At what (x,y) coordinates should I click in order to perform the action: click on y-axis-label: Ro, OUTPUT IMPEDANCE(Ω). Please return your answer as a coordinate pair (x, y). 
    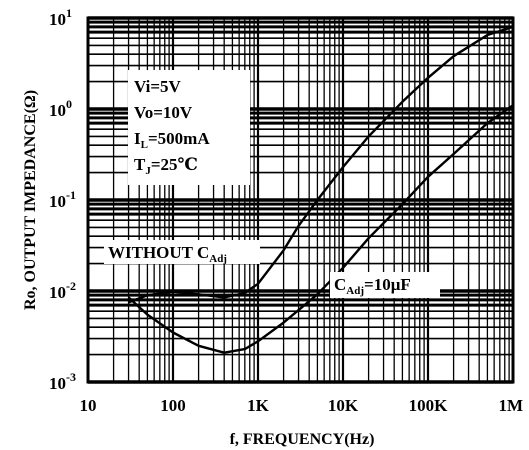
    Looking at the image, I should click on (30, 200).